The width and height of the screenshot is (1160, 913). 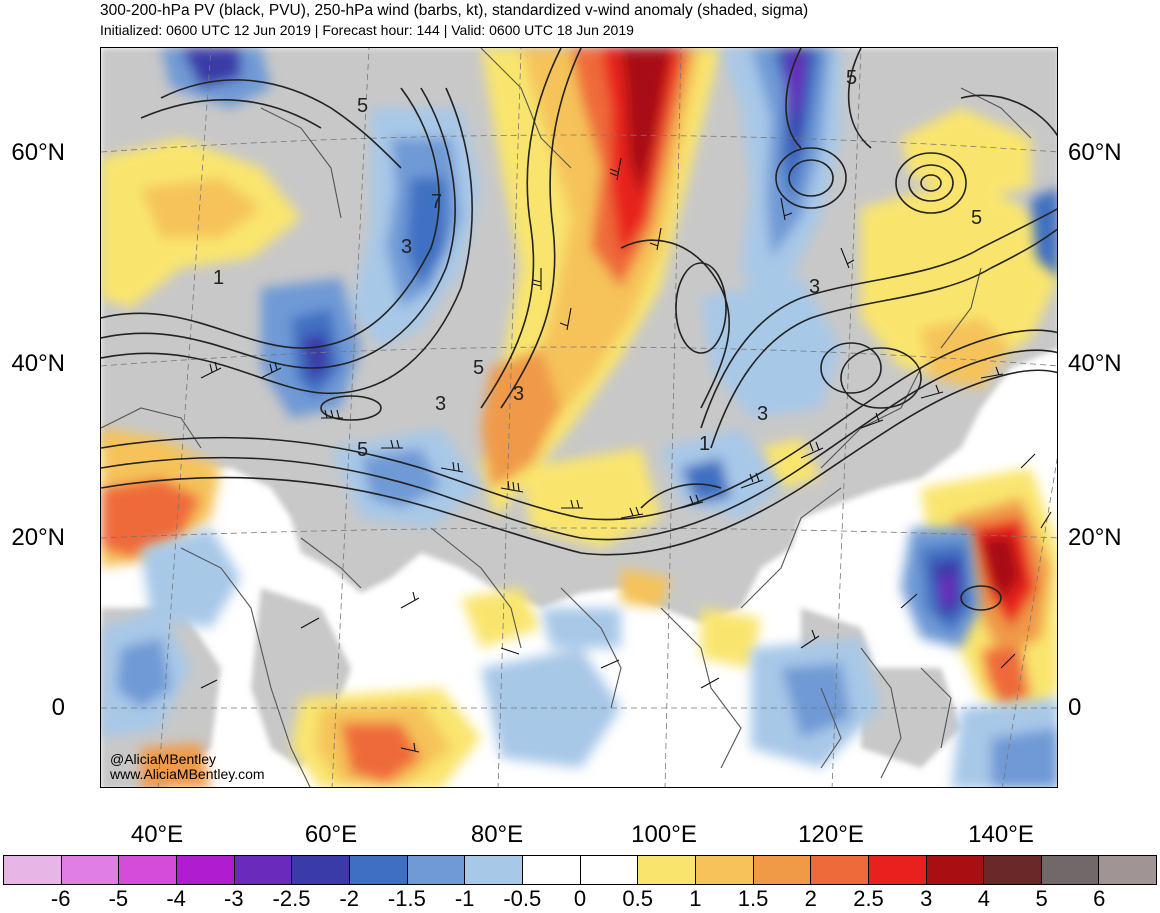 What do you see at coordinates (406, 898) in the screenshot?
I see `colorbar-tick-label: -1.5` at bounding box center [406, 898].